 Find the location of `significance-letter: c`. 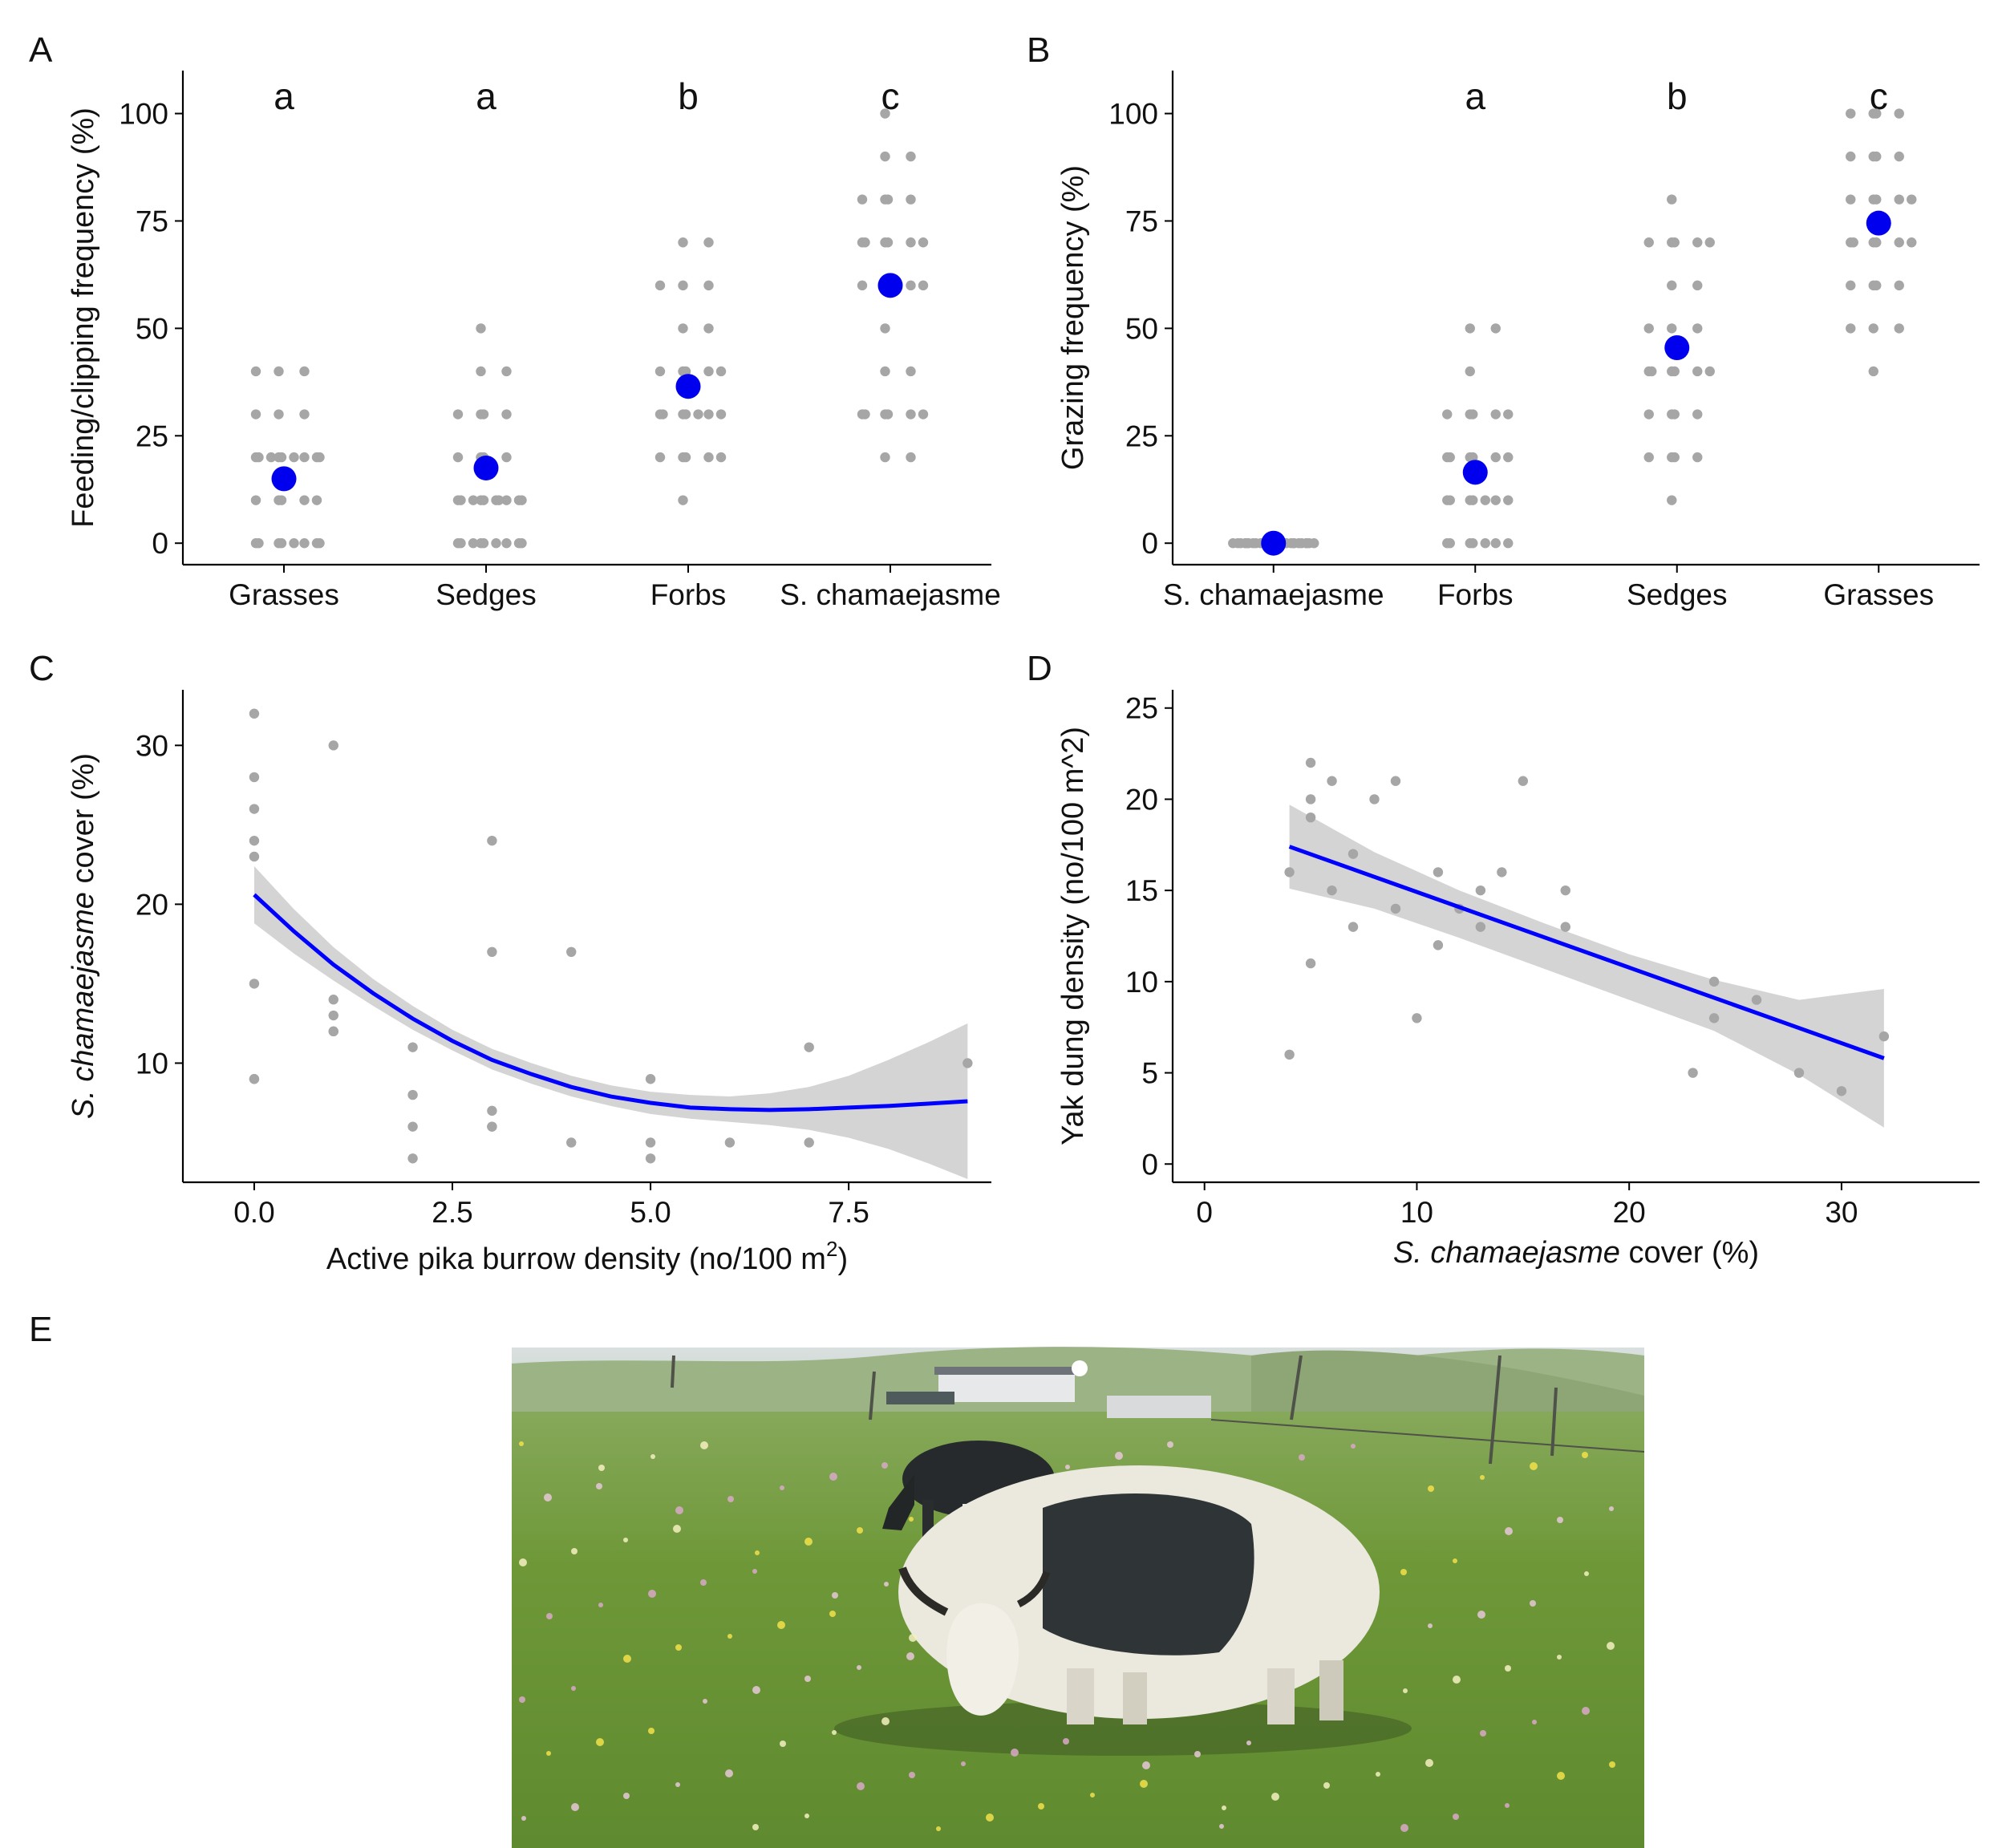

significance-letter: c is located at coordinates (1879, 96).